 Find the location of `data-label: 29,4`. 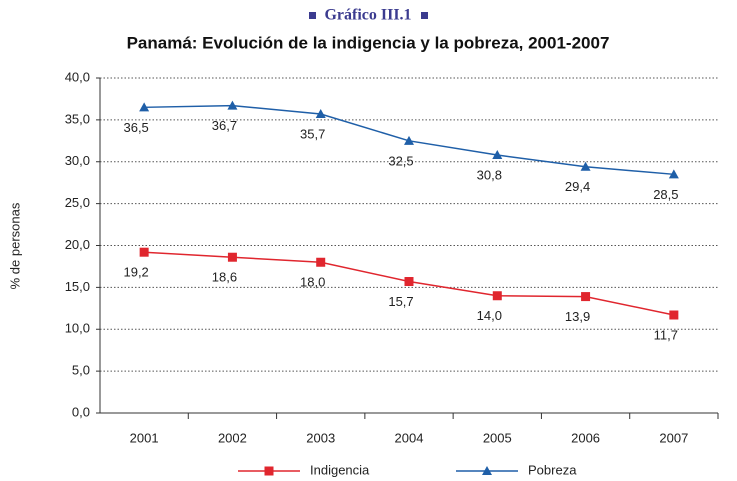

data-label: 29,4 is located at coordinates (577, 186).